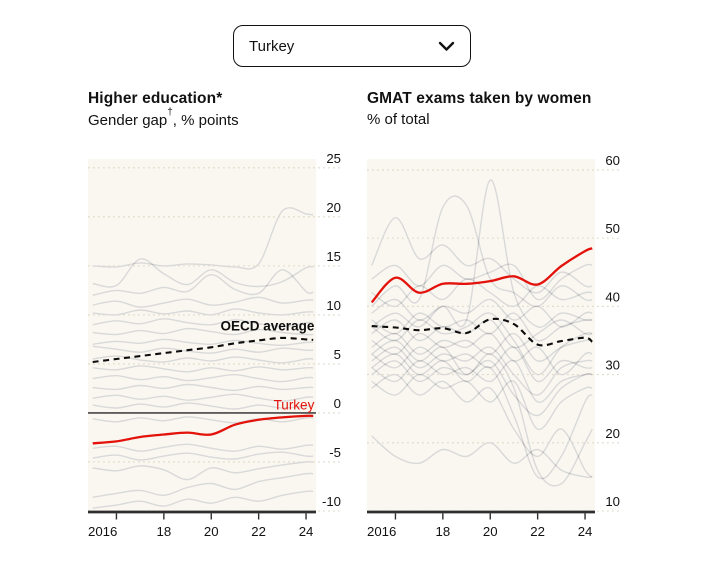 This screenshot has width=719, height=574. I want to click on higher-education-header: Higher education* Gender gap†, % points, so click(223, 109).